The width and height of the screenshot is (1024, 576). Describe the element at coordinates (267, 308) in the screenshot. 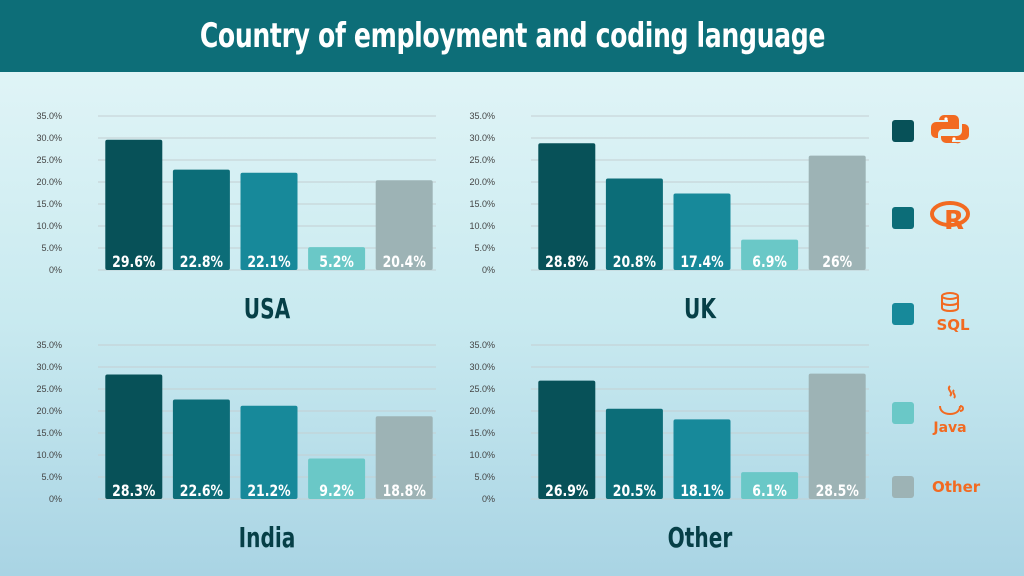

I see `chart-title: USA` at that location.